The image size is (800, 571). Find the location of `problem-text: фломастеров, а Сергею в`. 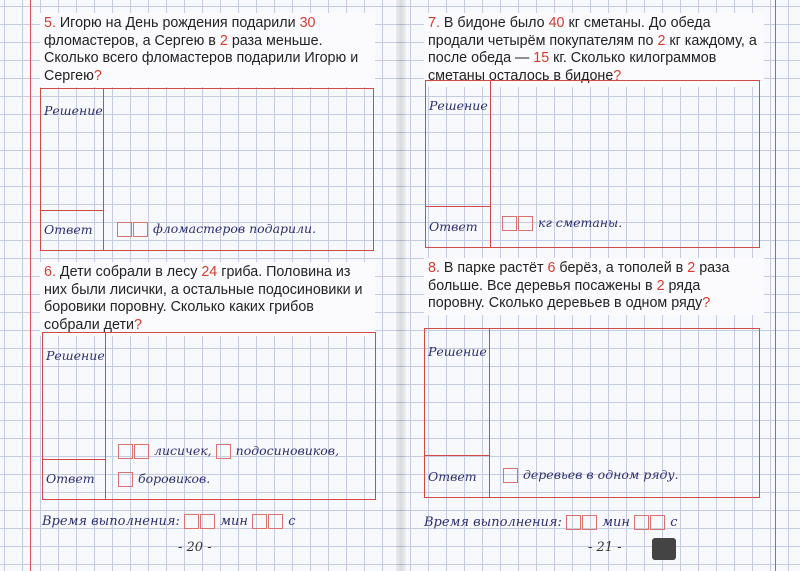

problem-text: фломастеров, а Сергею в is located at coordinates (132, 40).